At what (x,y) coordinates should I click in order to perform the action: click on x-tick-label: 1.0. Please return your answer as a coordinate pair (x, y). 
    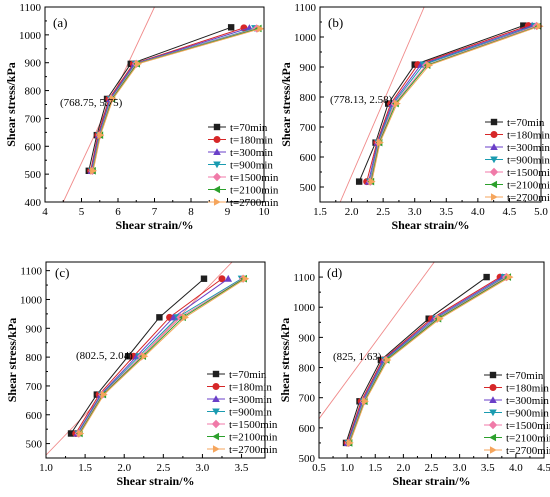
    Looking at the image, I should click on (46, 468).